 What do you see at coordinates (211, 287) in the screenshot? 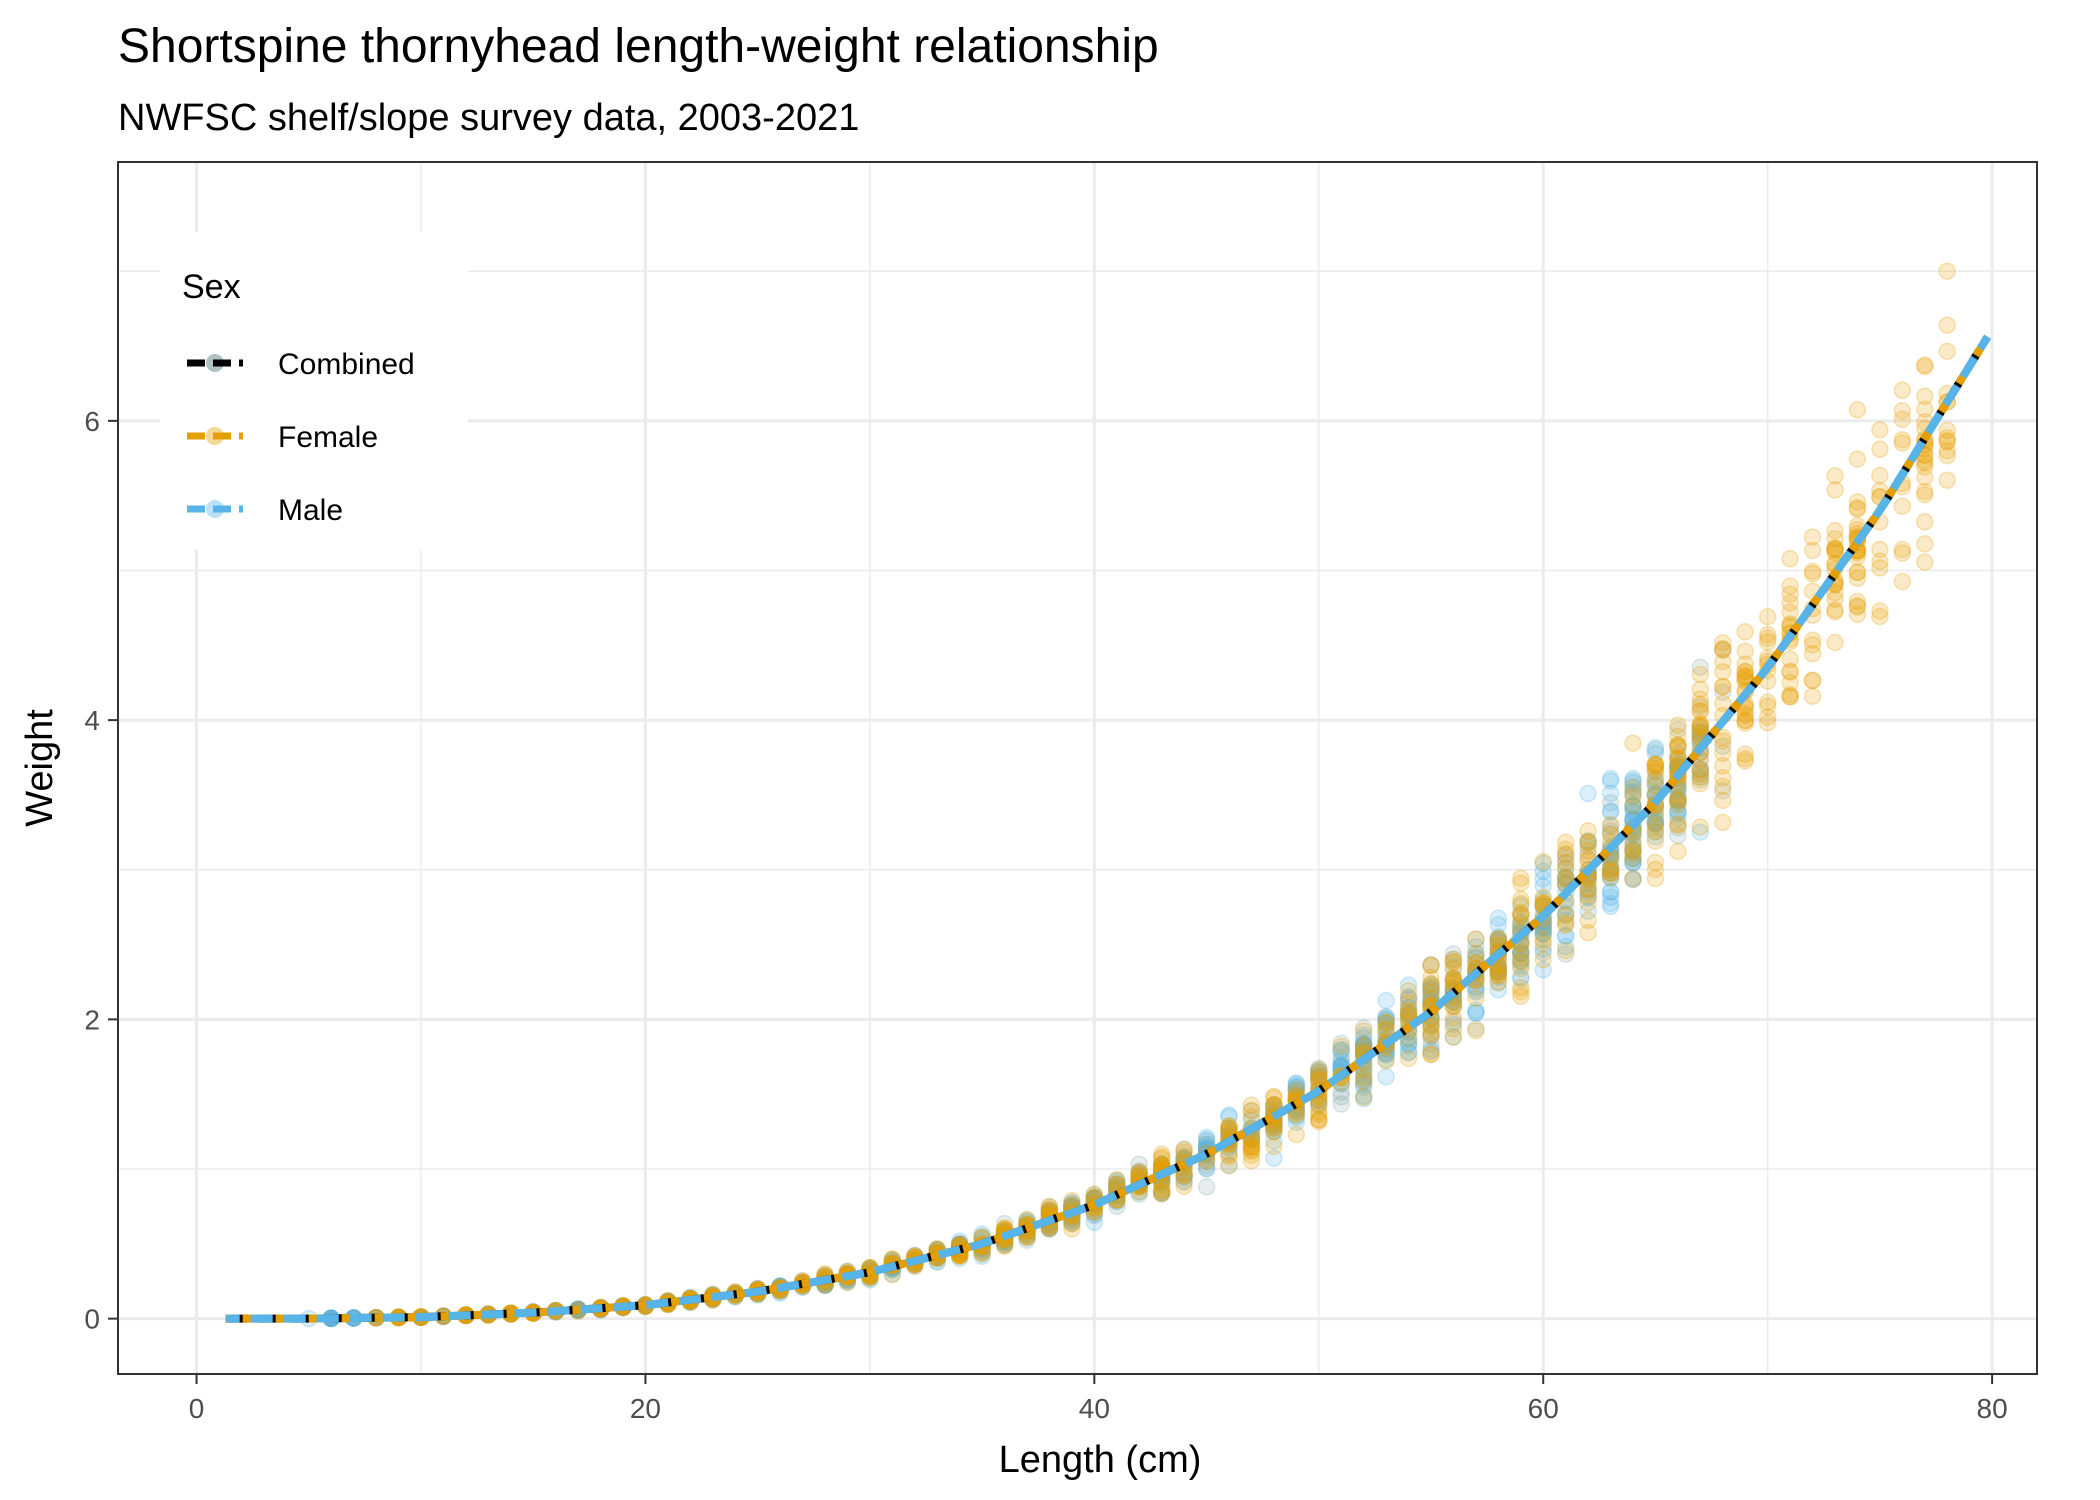
I see `legend-title: Sex` at bounding box center [211, 287].